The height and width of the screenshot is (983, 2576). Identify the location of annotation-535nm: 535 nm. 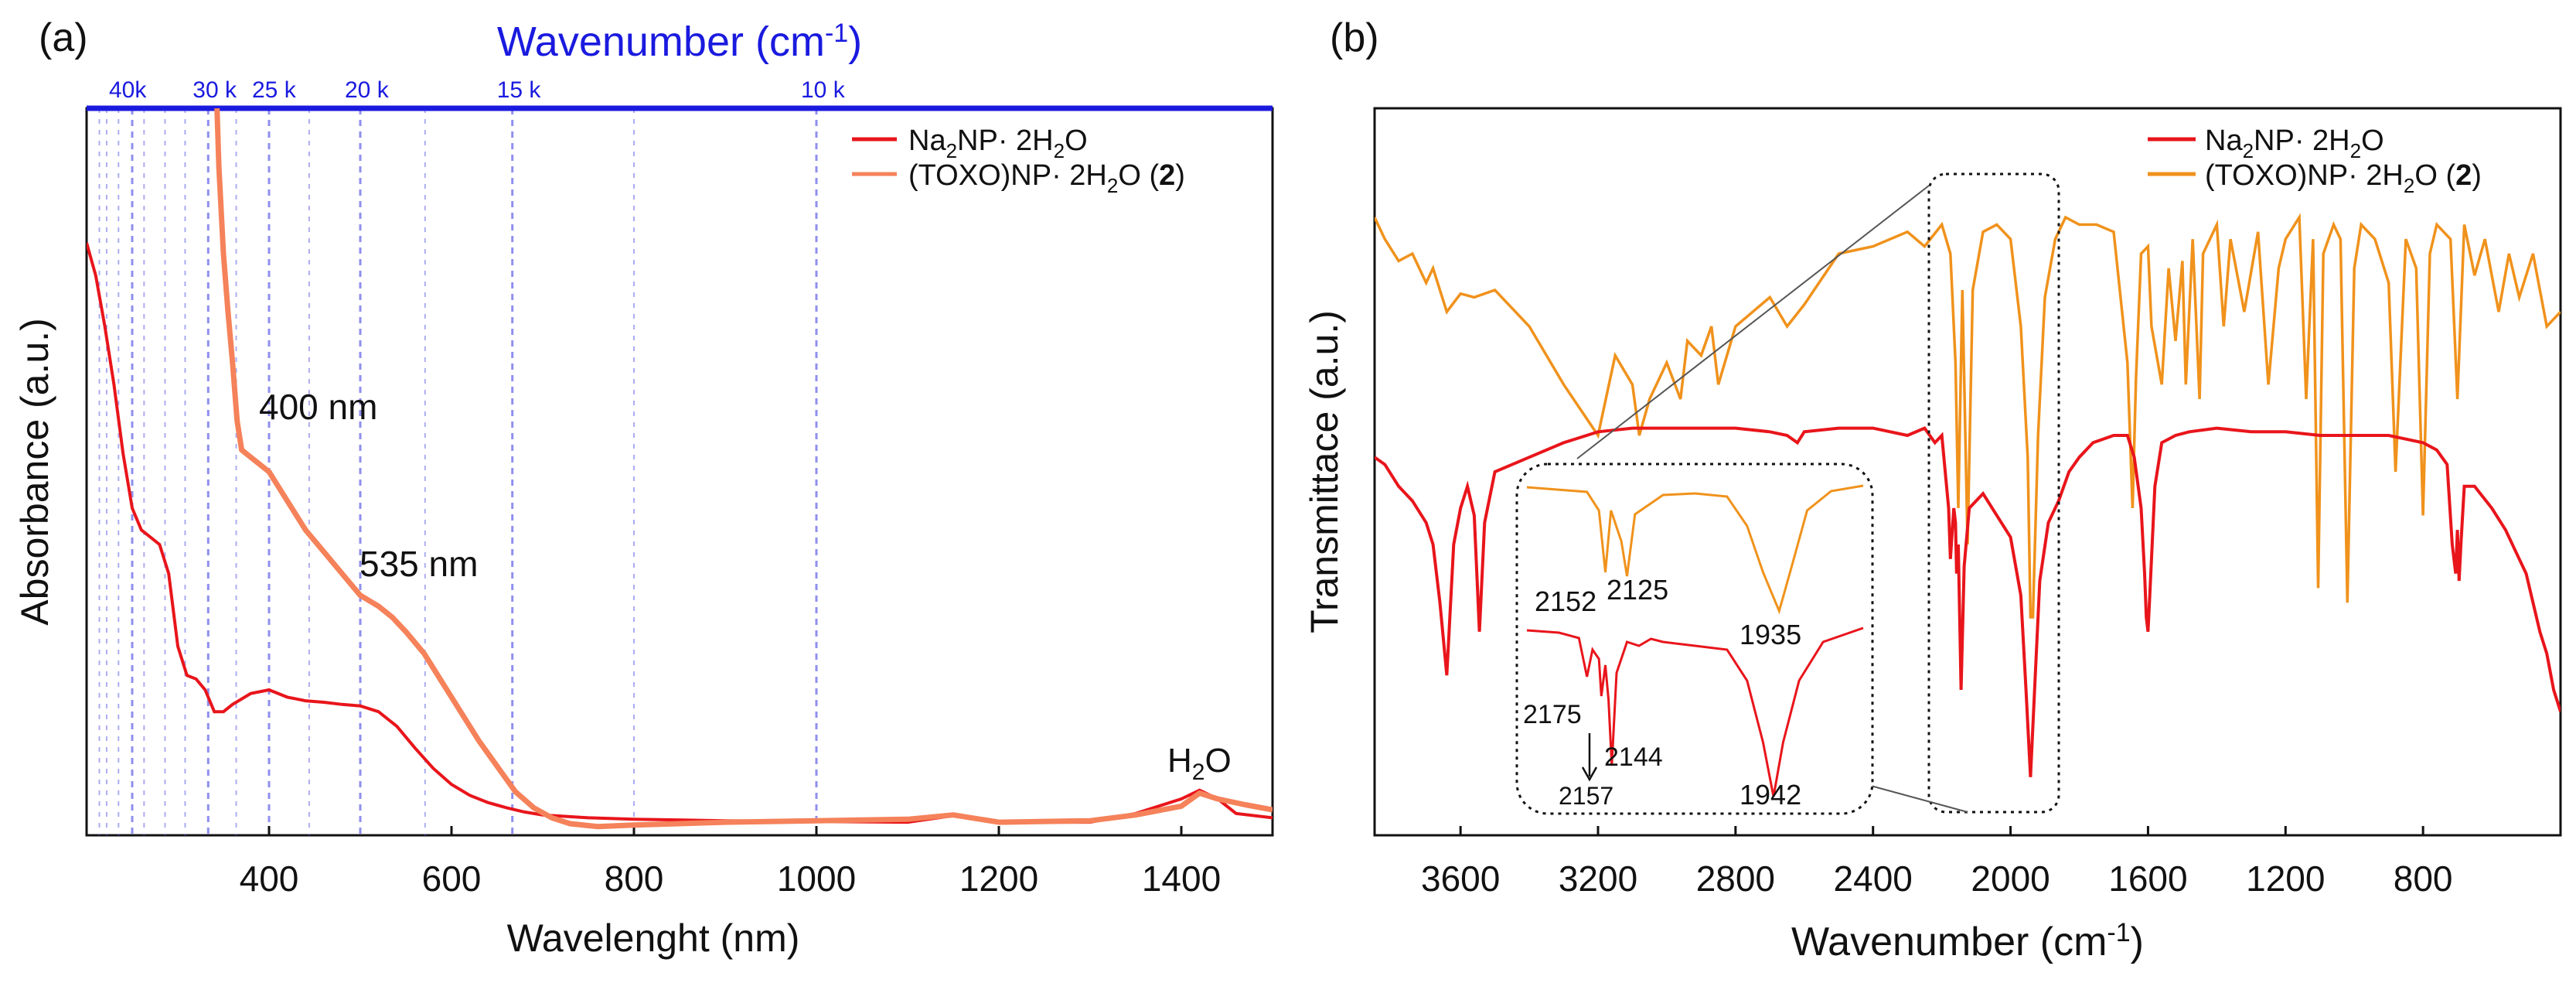
(418, 564).